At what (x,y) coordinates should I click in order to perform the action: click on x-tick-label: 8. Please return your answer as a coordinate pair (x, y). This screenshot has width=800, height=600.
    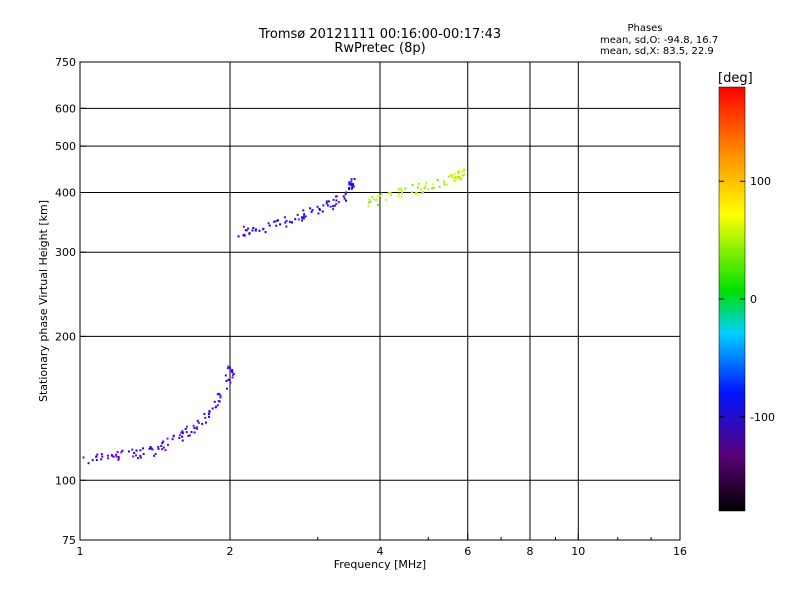
    Looking at the image, I should click on (530, 551).